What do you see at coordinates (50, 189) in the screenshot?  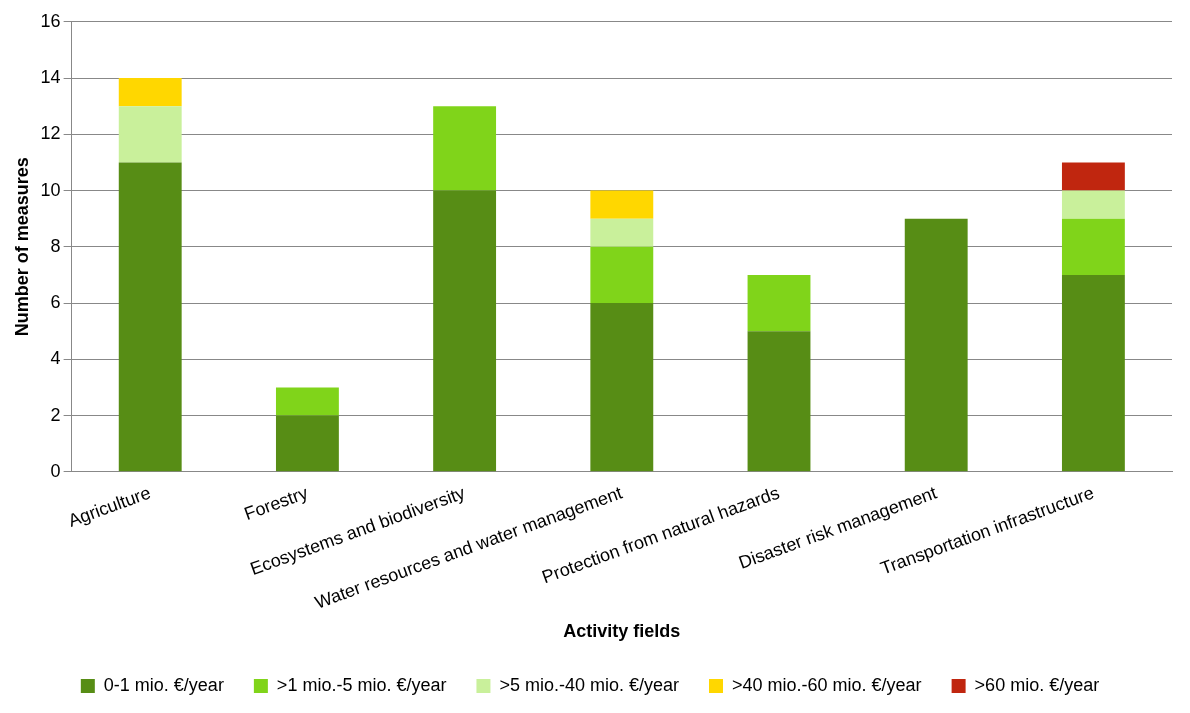 I see `y-tick-label: 10` at bounding box center [50, 189].